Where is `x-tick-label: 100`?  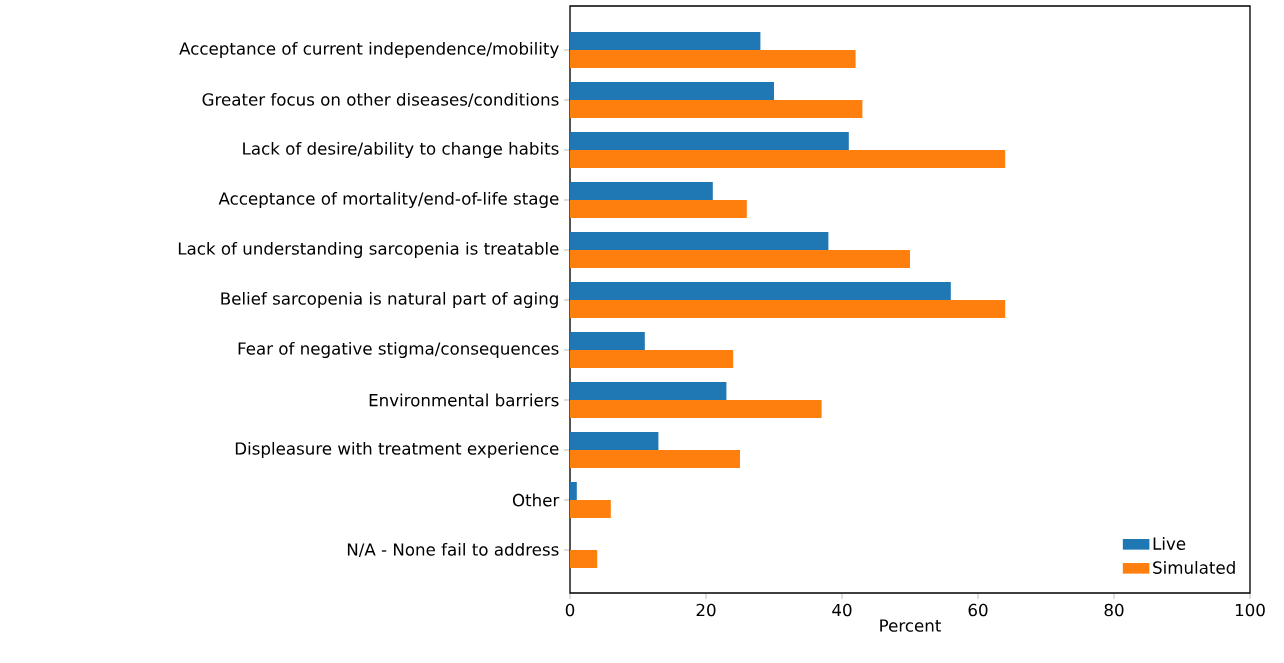
x-tick-label: 100 is located at coordinates (1250, 610).